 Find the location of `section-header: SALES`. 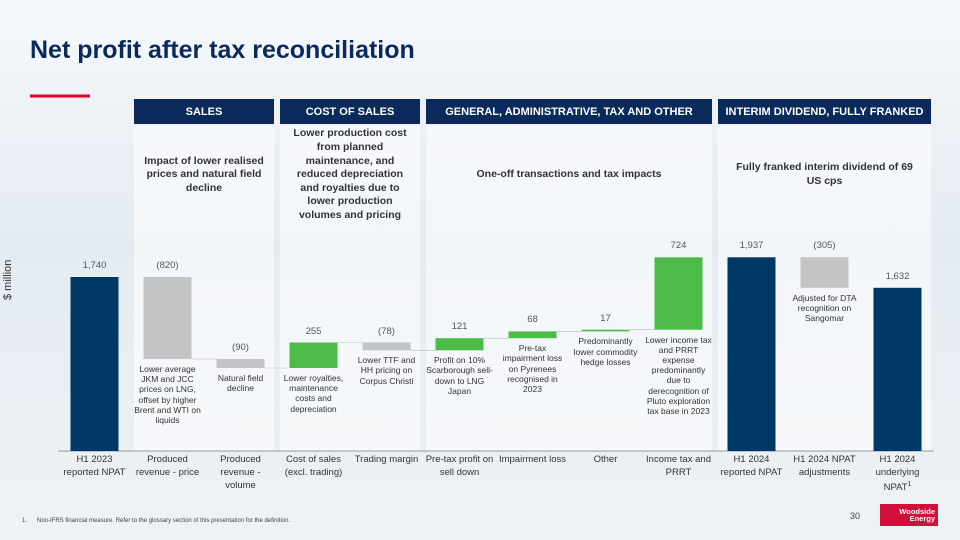

section-header: SALES is located at coordinates (204, 111).